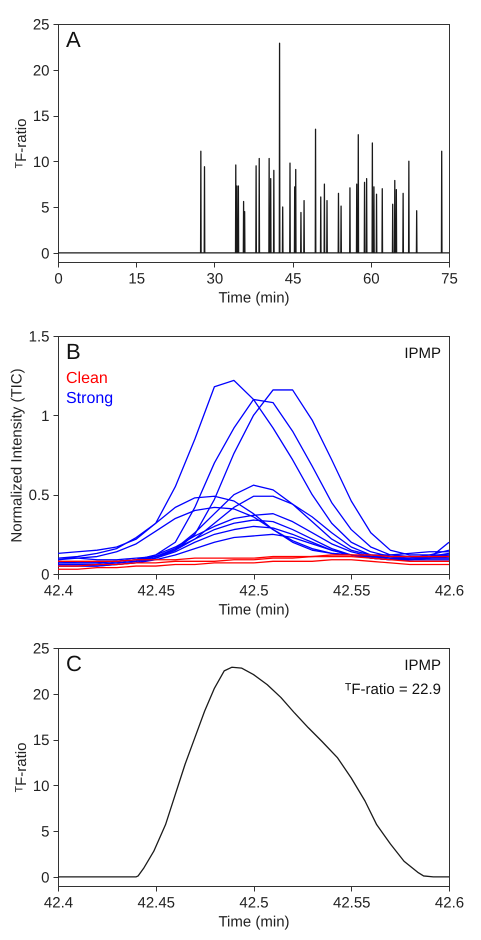 Image resolution: width=481 pixels, height=940 pixels. Describe the element at coordinates (293, 279) in the screenshot. I see `x-tick-label: 45` at that location.